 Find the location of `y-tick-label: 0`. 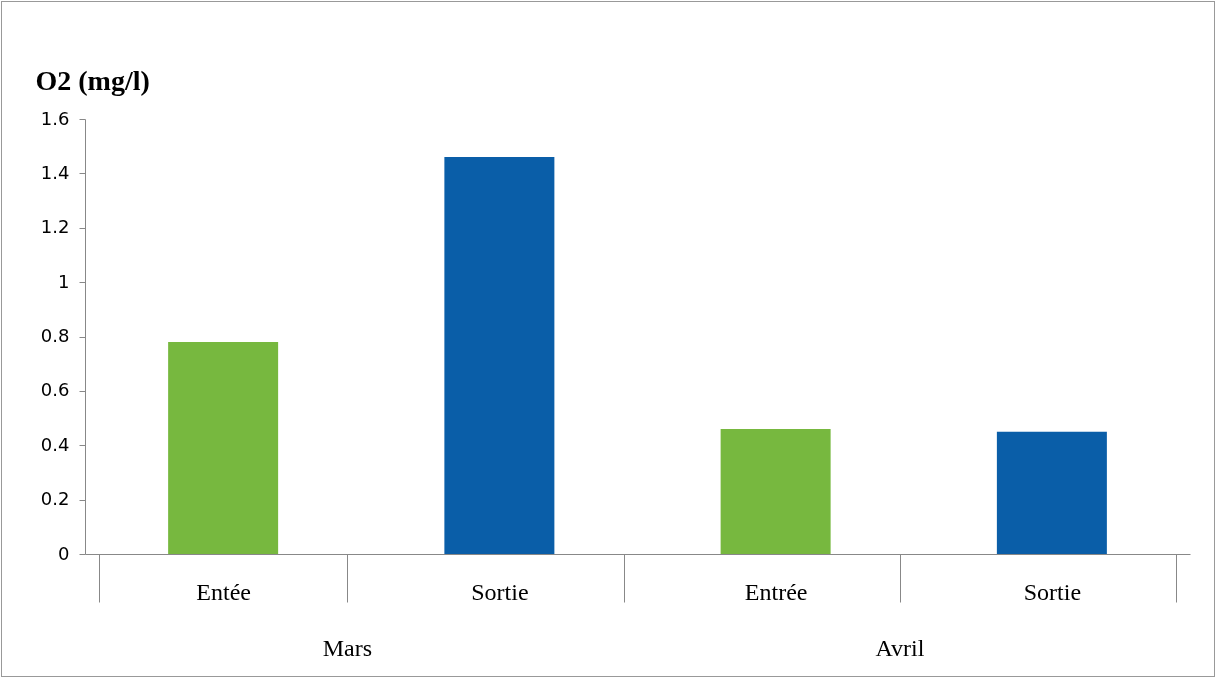

y-tick-label: 0 is located at coordinates (64, 553).